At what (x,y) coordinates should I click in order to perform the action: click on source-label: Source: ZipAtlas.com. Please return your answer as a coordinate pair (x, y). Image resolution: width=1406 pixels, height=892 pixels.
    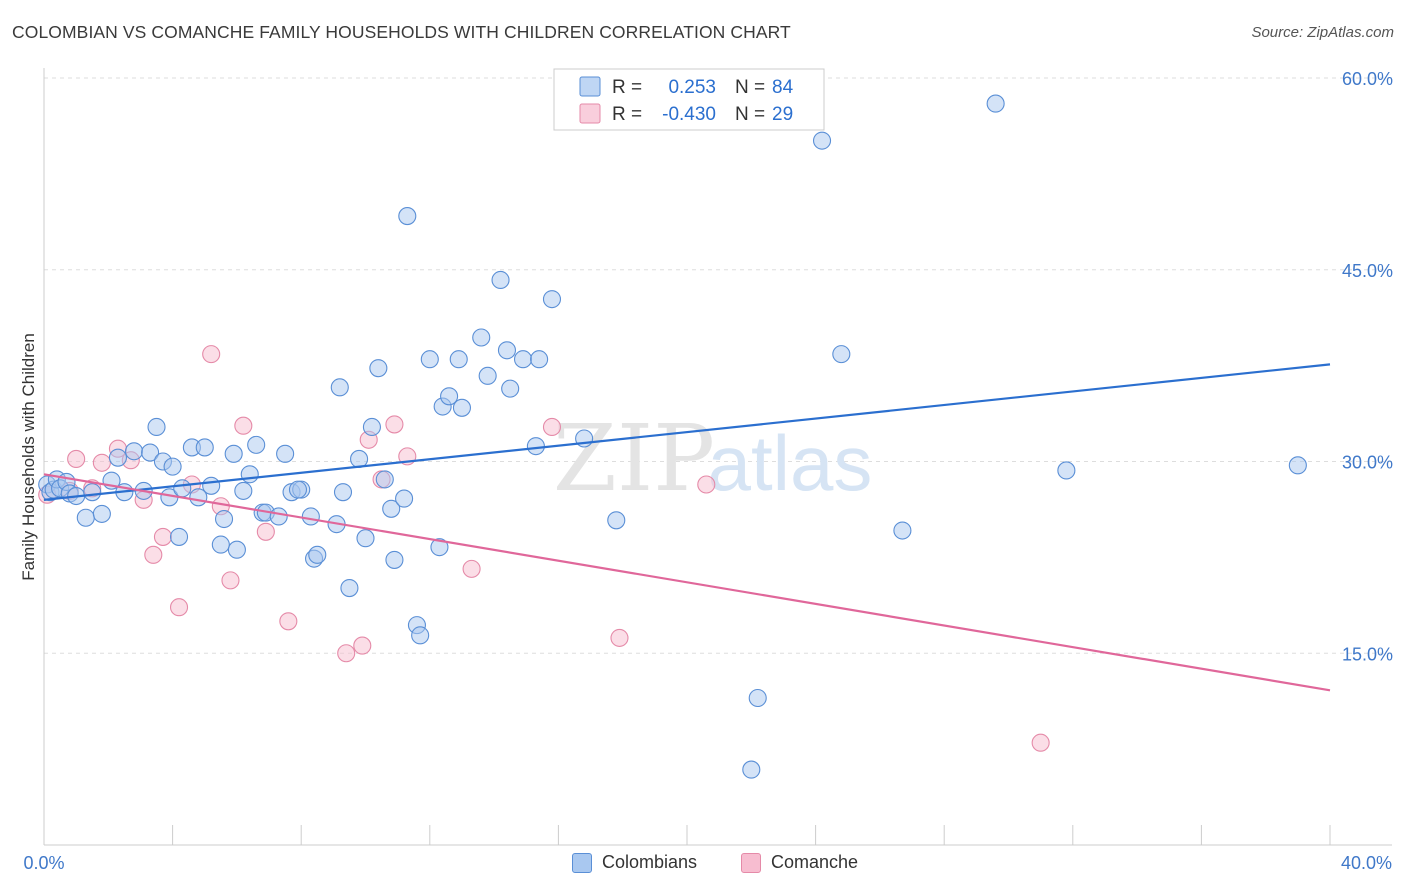
    Looking at the image, I should click on (1322, 32).